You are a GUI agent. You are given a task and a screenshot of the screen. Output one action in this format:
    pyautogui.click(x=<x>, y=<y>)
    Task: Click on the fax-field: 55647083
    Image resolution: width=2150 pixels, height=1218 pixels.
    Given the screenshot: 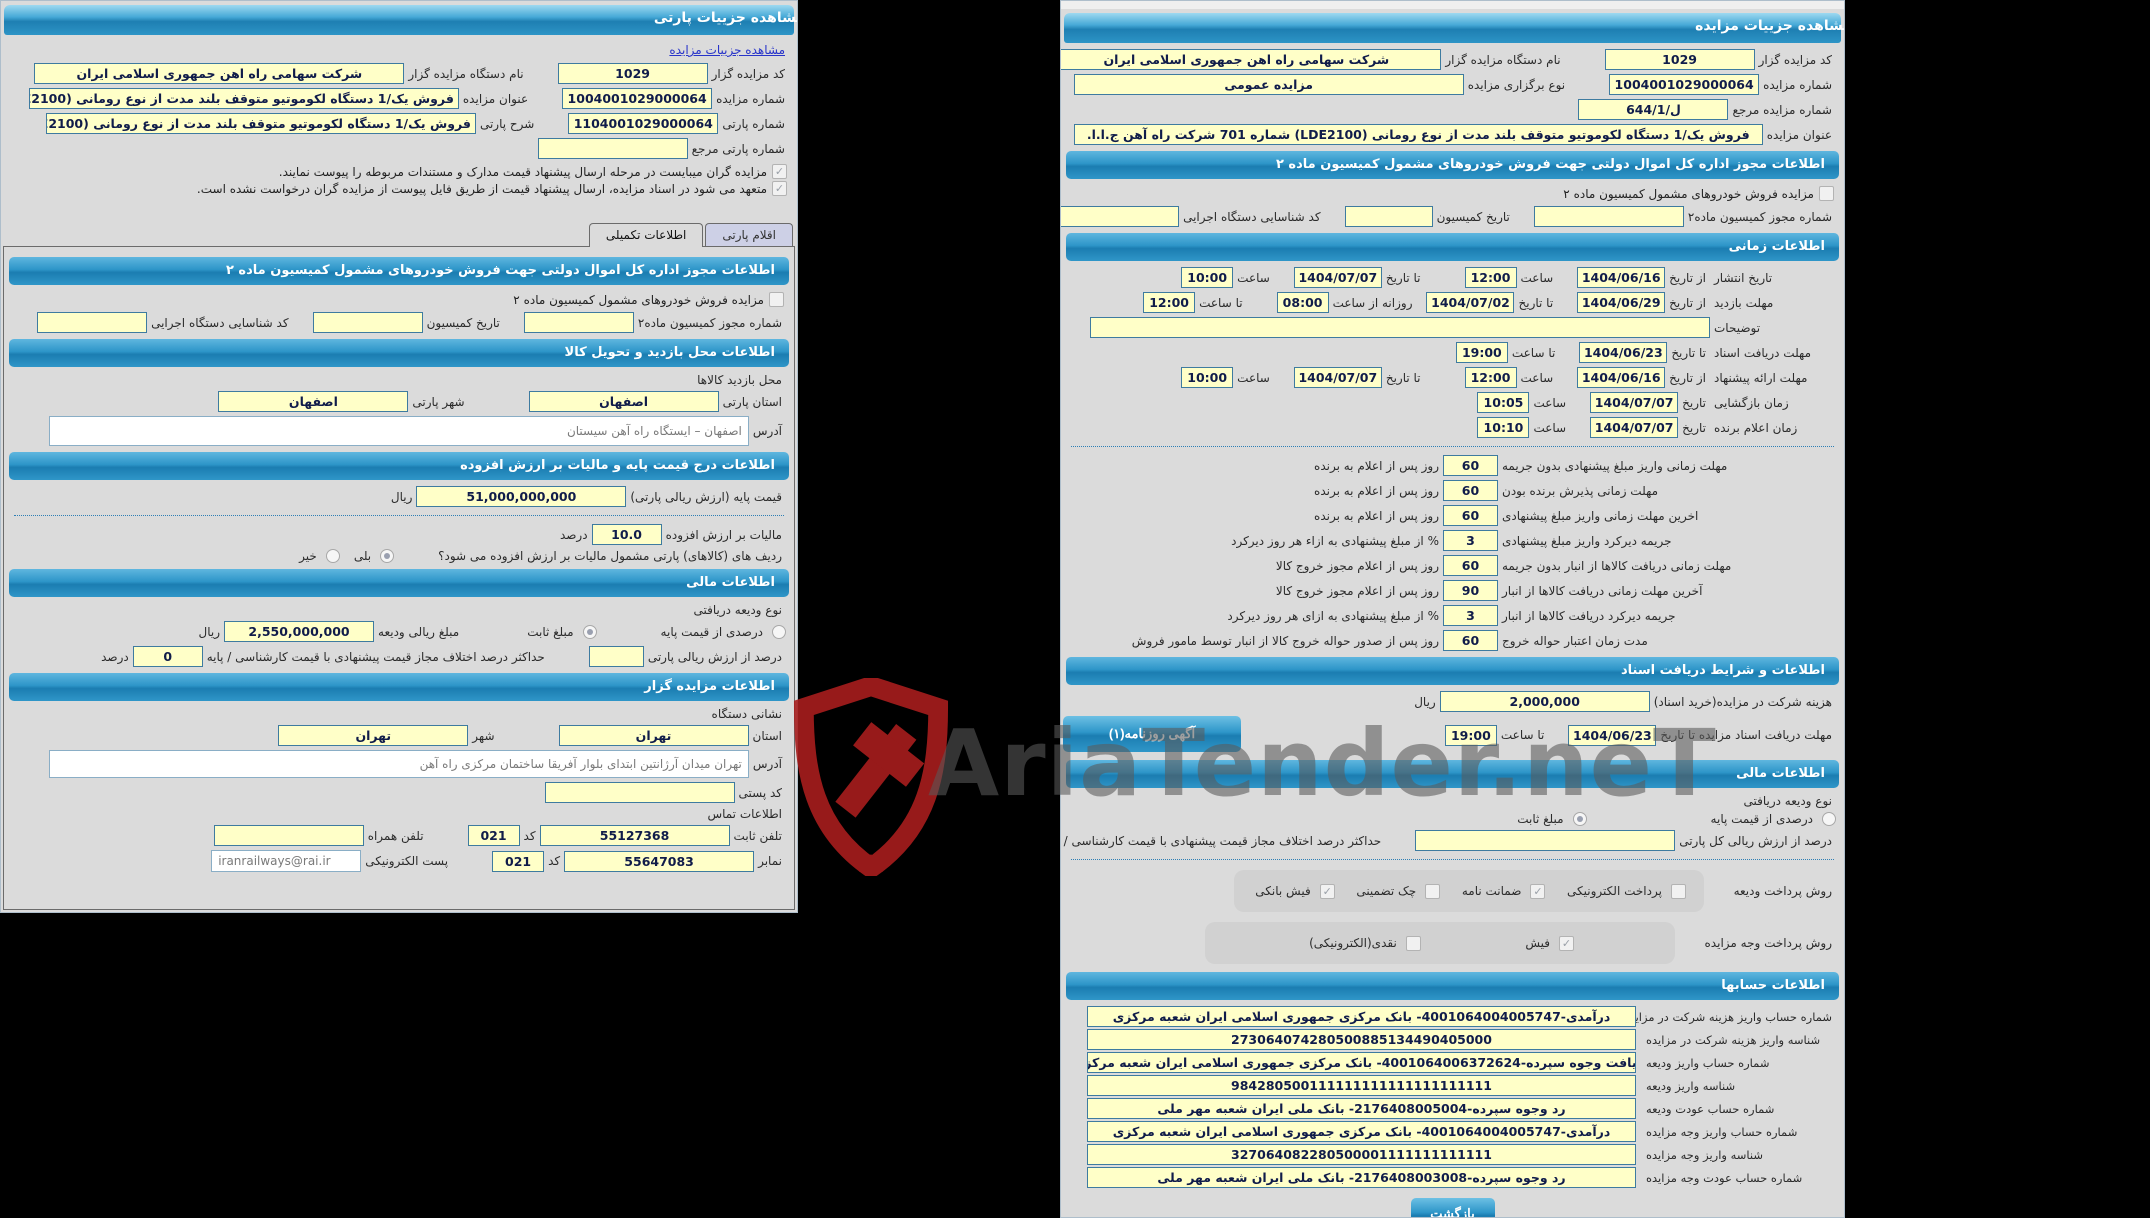 What is the action you would take?
    pyautogui.click(x=659, y=861)
    